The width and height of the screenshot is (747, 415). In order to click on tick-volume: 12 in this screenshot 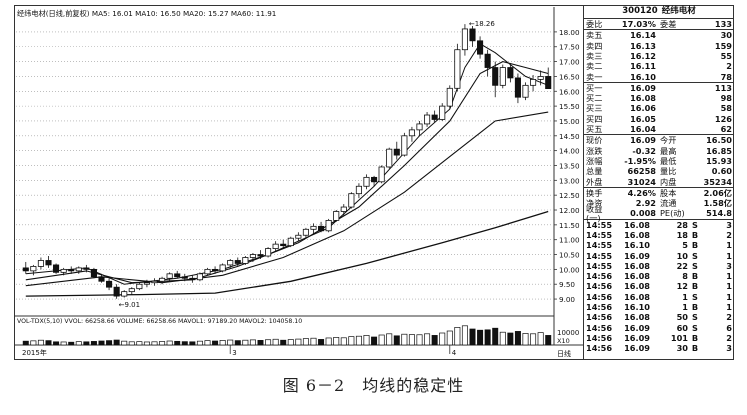, I will do `click(682, 286)`.